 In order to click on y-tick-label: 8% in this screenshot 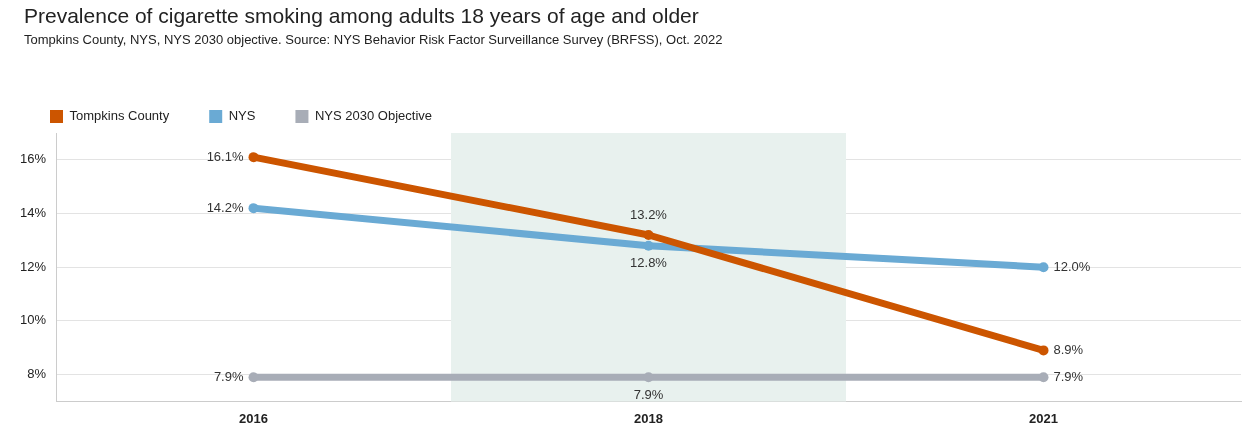, I will do `click(37, 374)`.